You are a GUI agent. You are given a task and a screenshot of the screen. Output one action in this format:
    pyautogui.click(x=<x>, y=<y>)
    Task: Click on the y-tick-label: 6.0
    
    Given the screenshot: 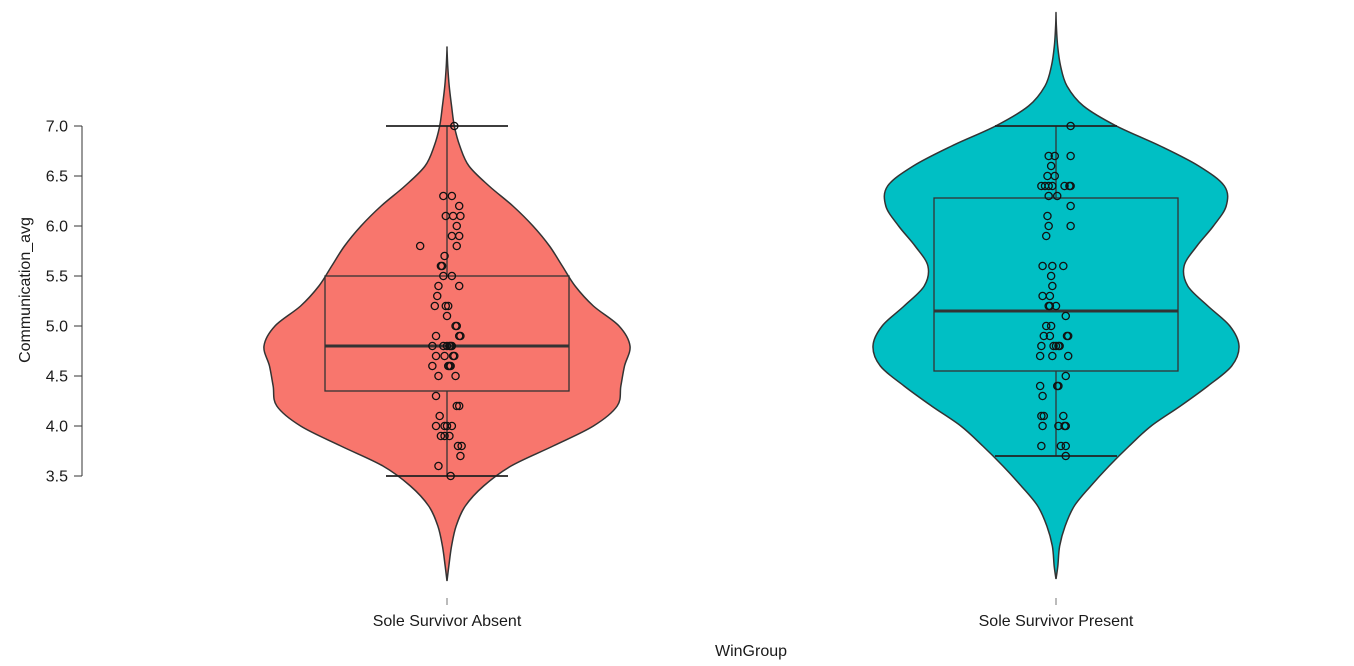 What is the action you would take?
    pyautogui.click(x=57, y=227)
    